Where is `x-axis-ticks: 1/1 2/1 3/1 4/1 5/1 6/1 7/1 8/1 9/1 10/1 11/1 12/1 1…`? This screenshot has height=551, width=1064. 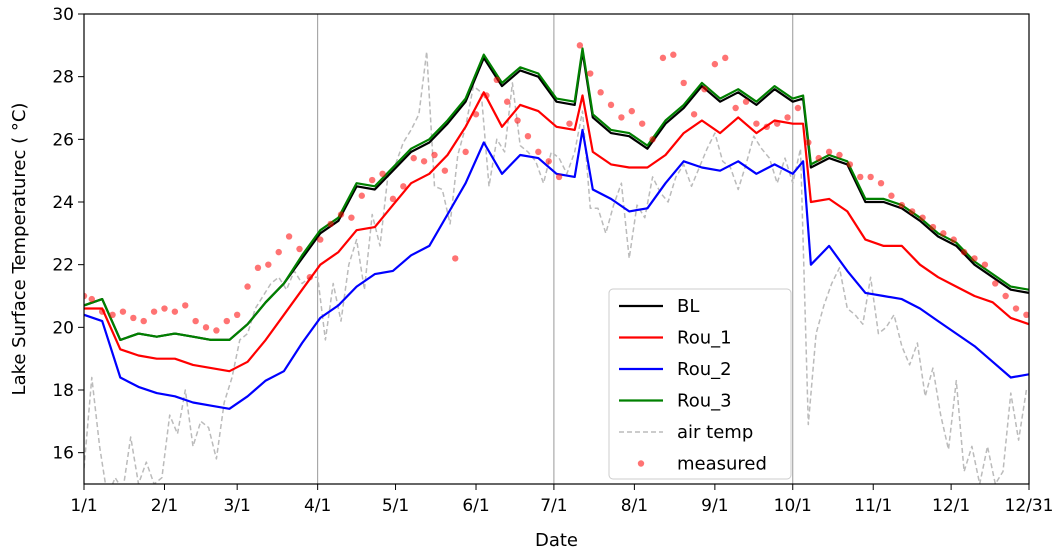
x-axis-ticks: 1/1 2/1 3/1 4/1 5/1 6/1 7/1 8/1 9/1 10/1 11/1 12/1 1… is located at coordinates (562, 500).